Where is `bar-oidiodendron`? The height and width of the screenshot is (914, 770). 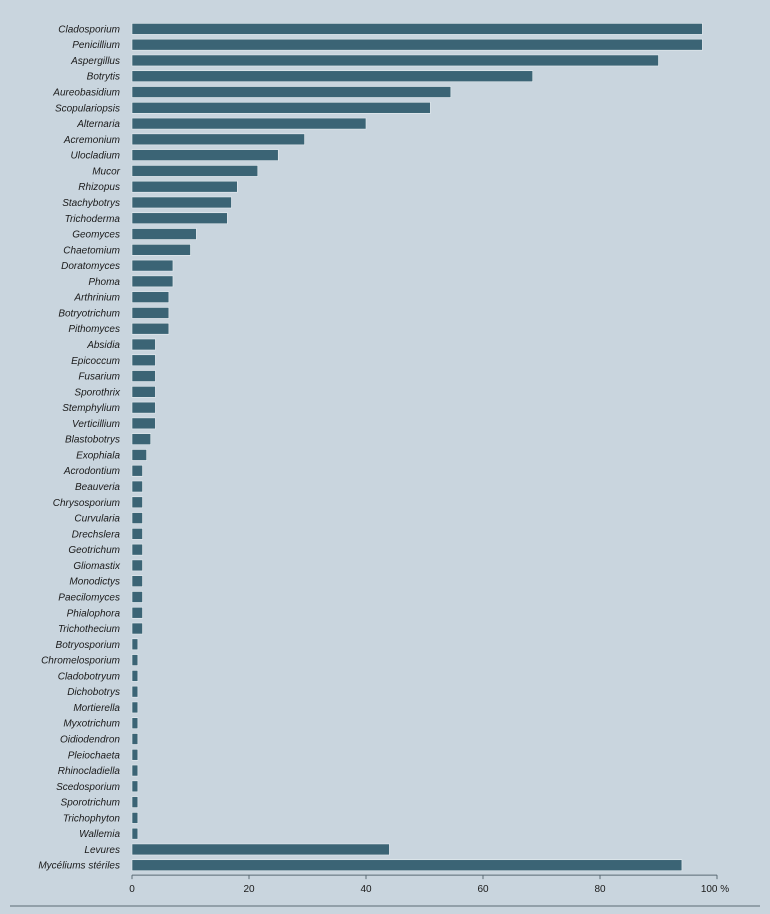 bar-oidiodendron is located at coordinates (135, 739).